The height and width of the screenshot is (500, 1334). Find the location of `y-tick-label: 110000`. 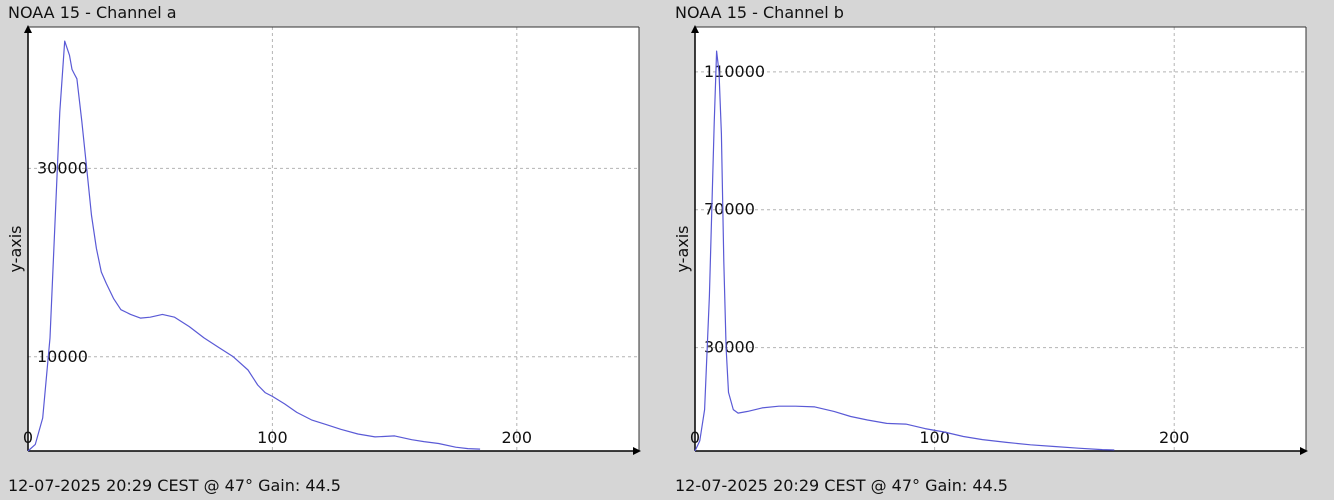

y-tick-label: 110000 is located at coordinates (734, 71).